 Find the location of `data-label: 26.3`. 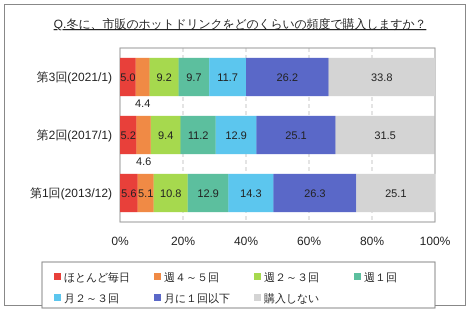

data-label: 26.3 is located at coordinates (315, 194).